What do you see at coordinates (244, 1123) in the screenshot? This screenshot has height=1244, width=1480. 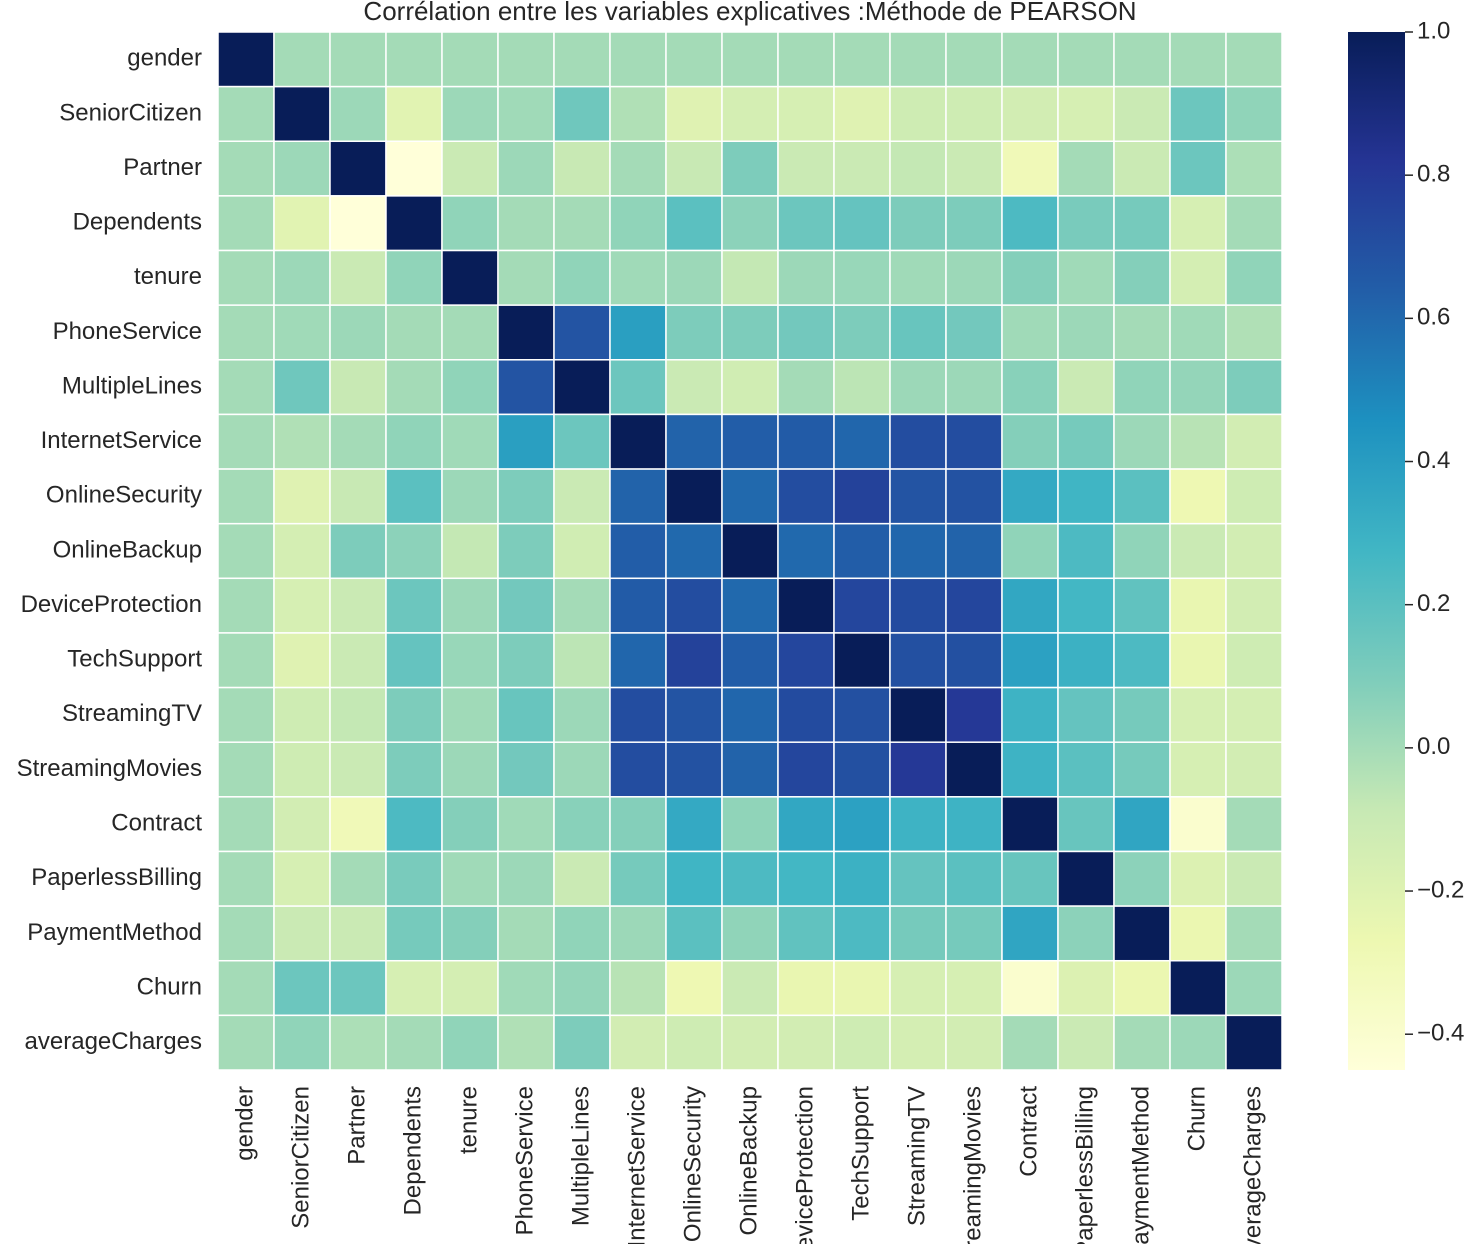 I see `x-tick-label: gender` at bounding box center [244, 1123].